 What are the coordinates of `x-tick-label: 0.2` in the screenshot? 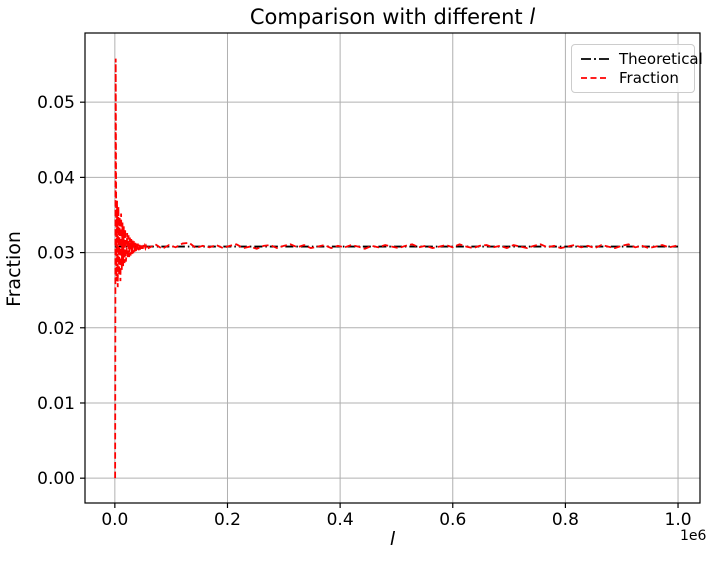 It's located at (227, 520).